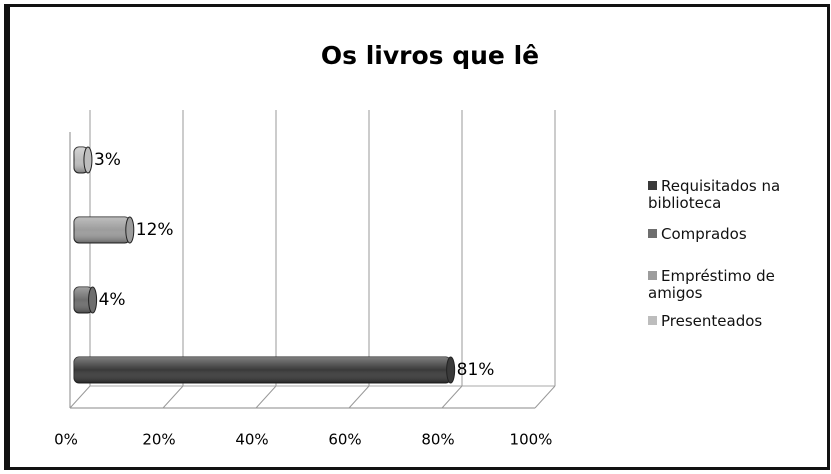 The image size is (831, 474). What do you see at coordinates (344, 440) in the screenshot?
I see `x-tick-label: 60%` at bounding box center [344, 440].